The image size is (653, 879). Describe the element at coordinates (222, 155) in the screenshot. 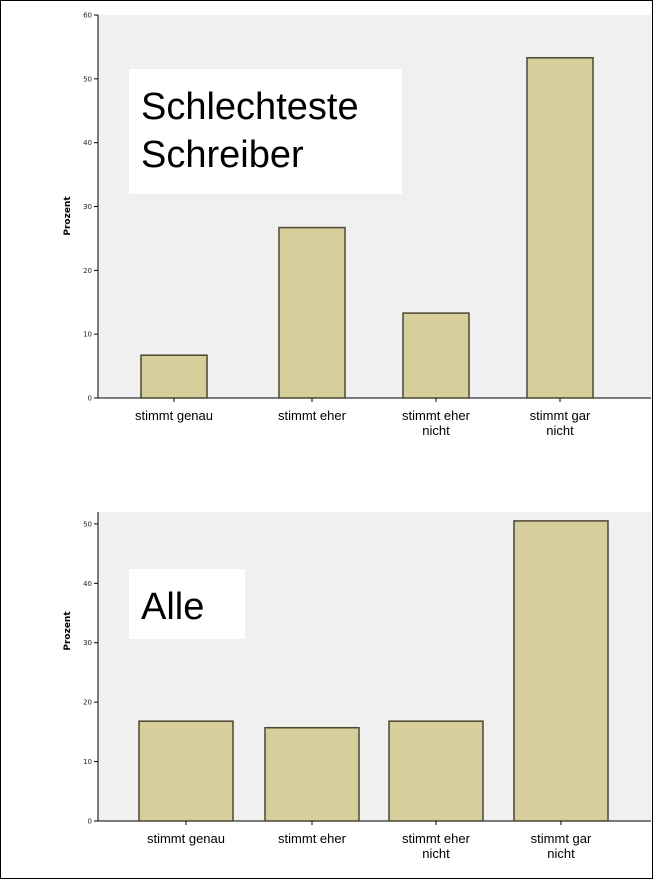

I see `chart-title: Schreiber` at that location.